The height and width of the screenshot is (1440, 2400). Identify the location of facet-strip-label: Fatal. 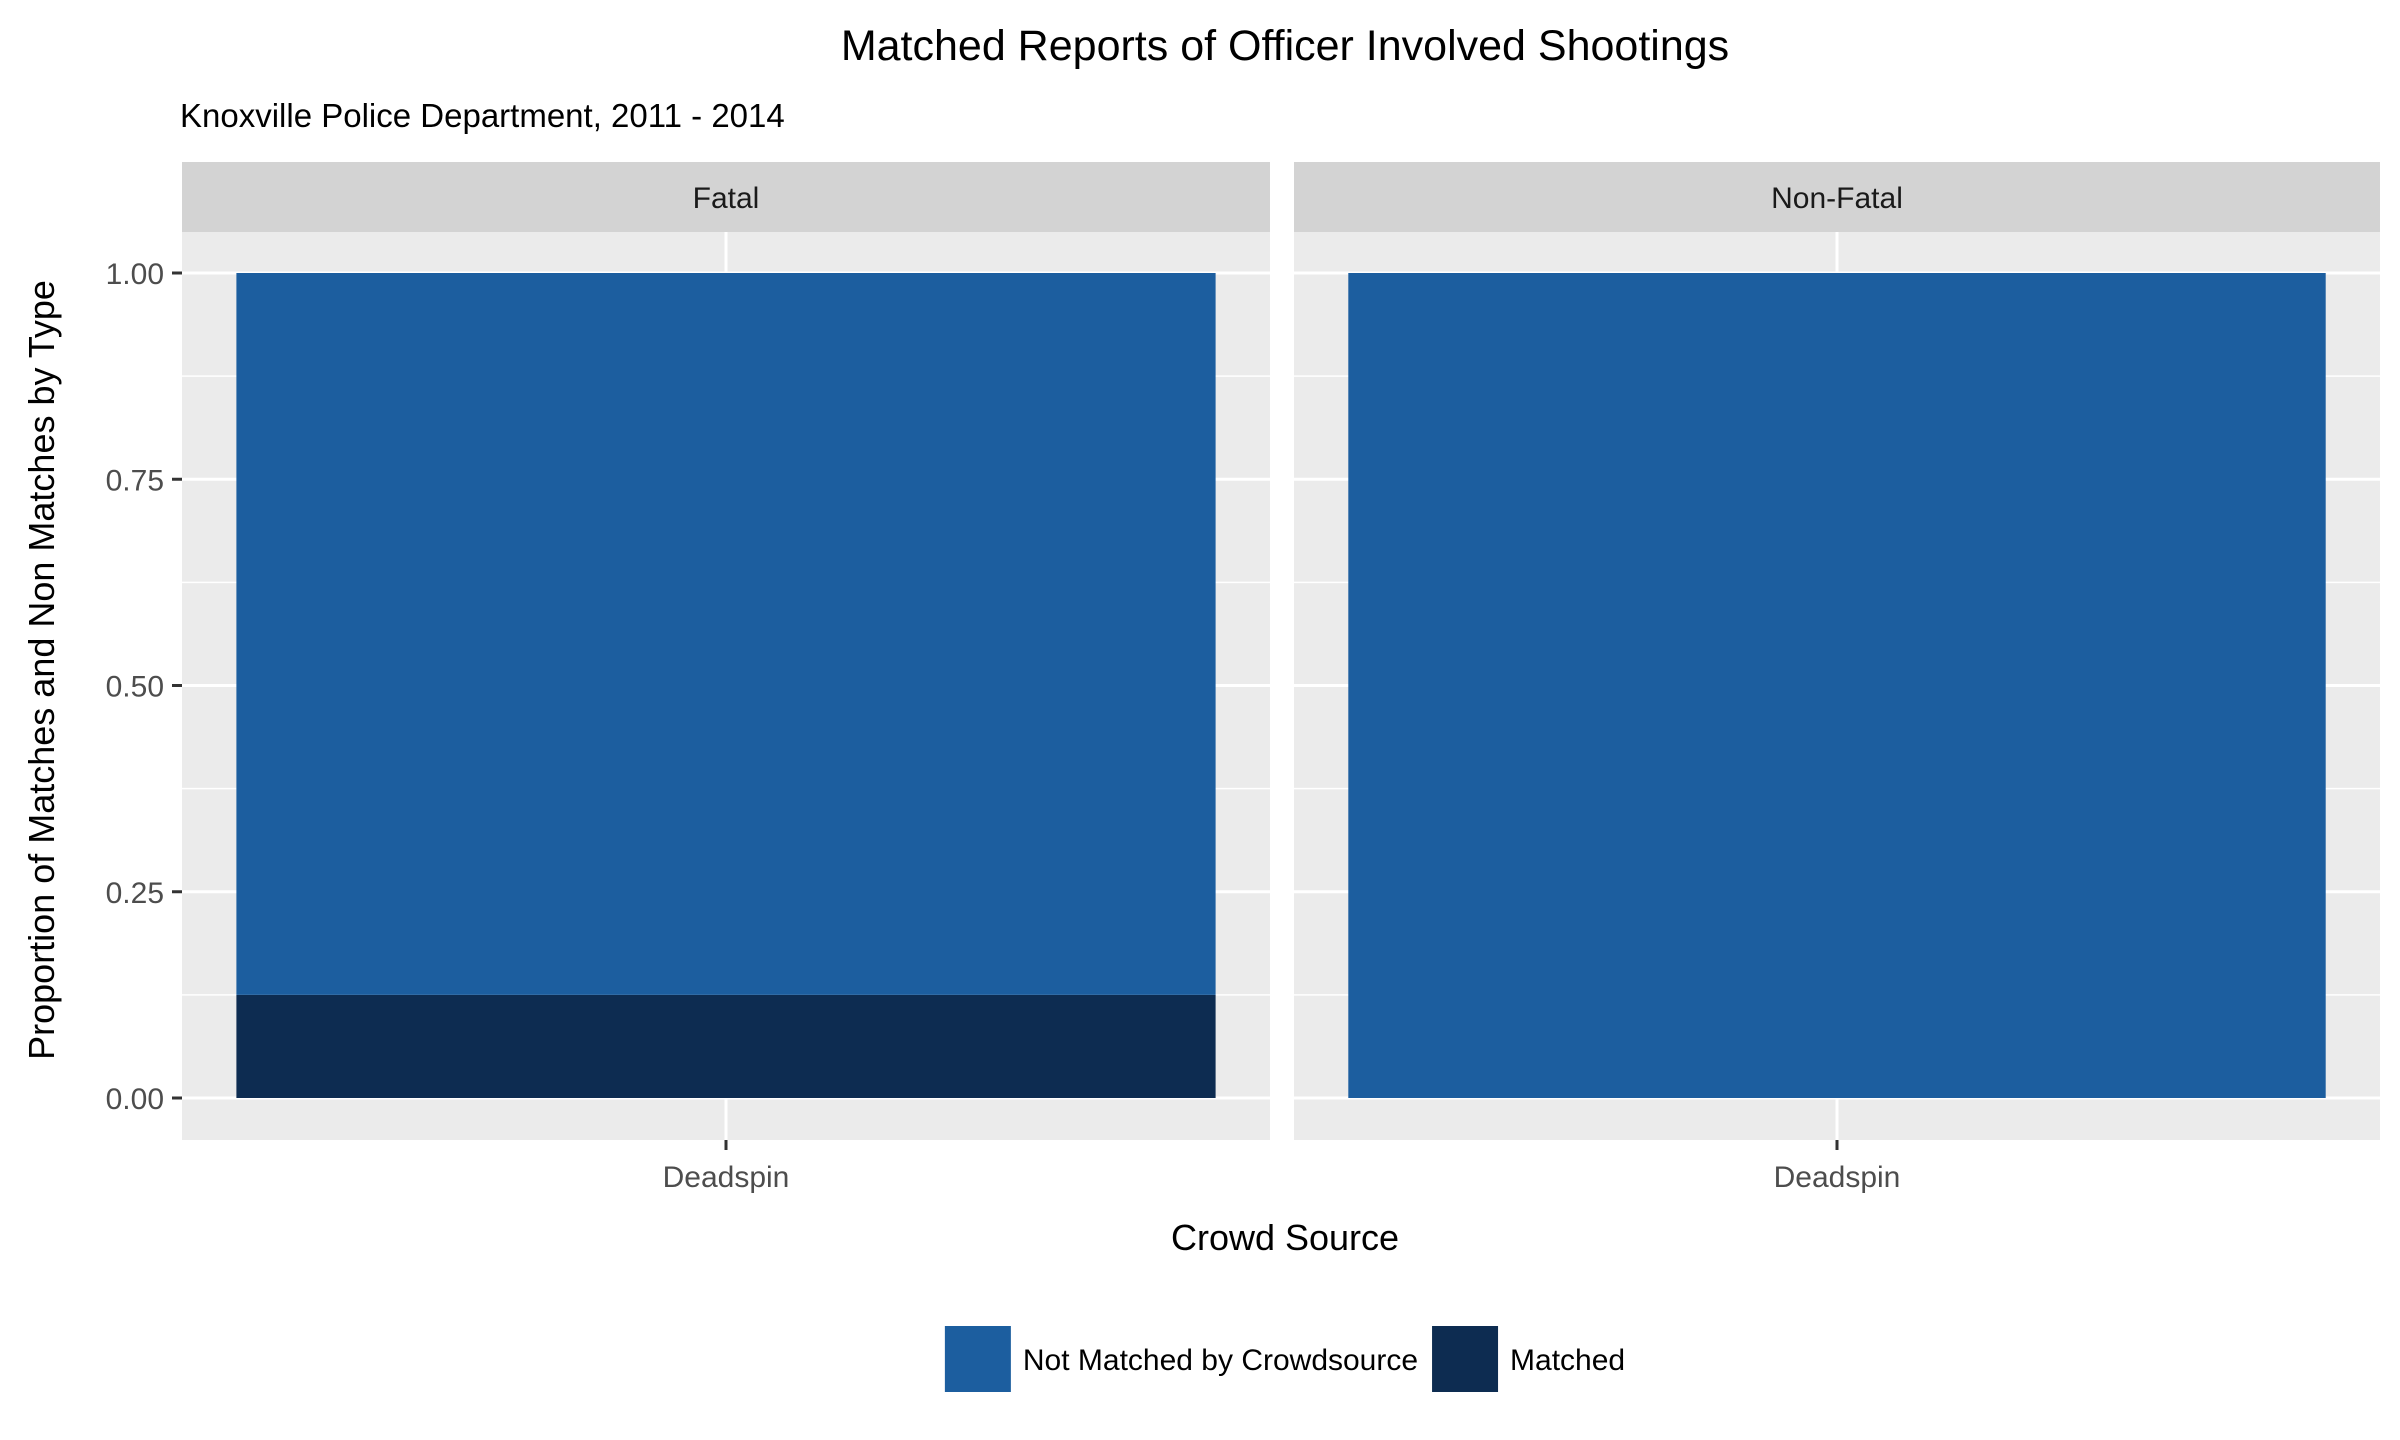
(726, 198).